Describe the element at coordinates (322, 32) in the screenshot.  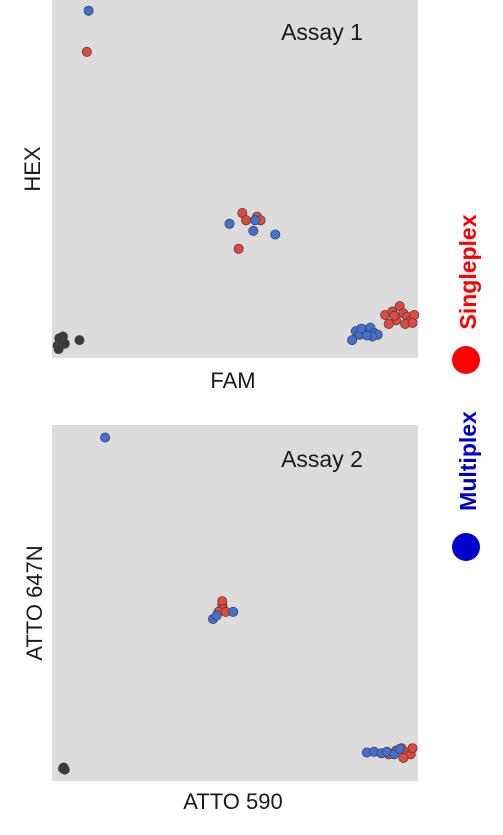
I see `assay-1-title: Assay 1` at that location.